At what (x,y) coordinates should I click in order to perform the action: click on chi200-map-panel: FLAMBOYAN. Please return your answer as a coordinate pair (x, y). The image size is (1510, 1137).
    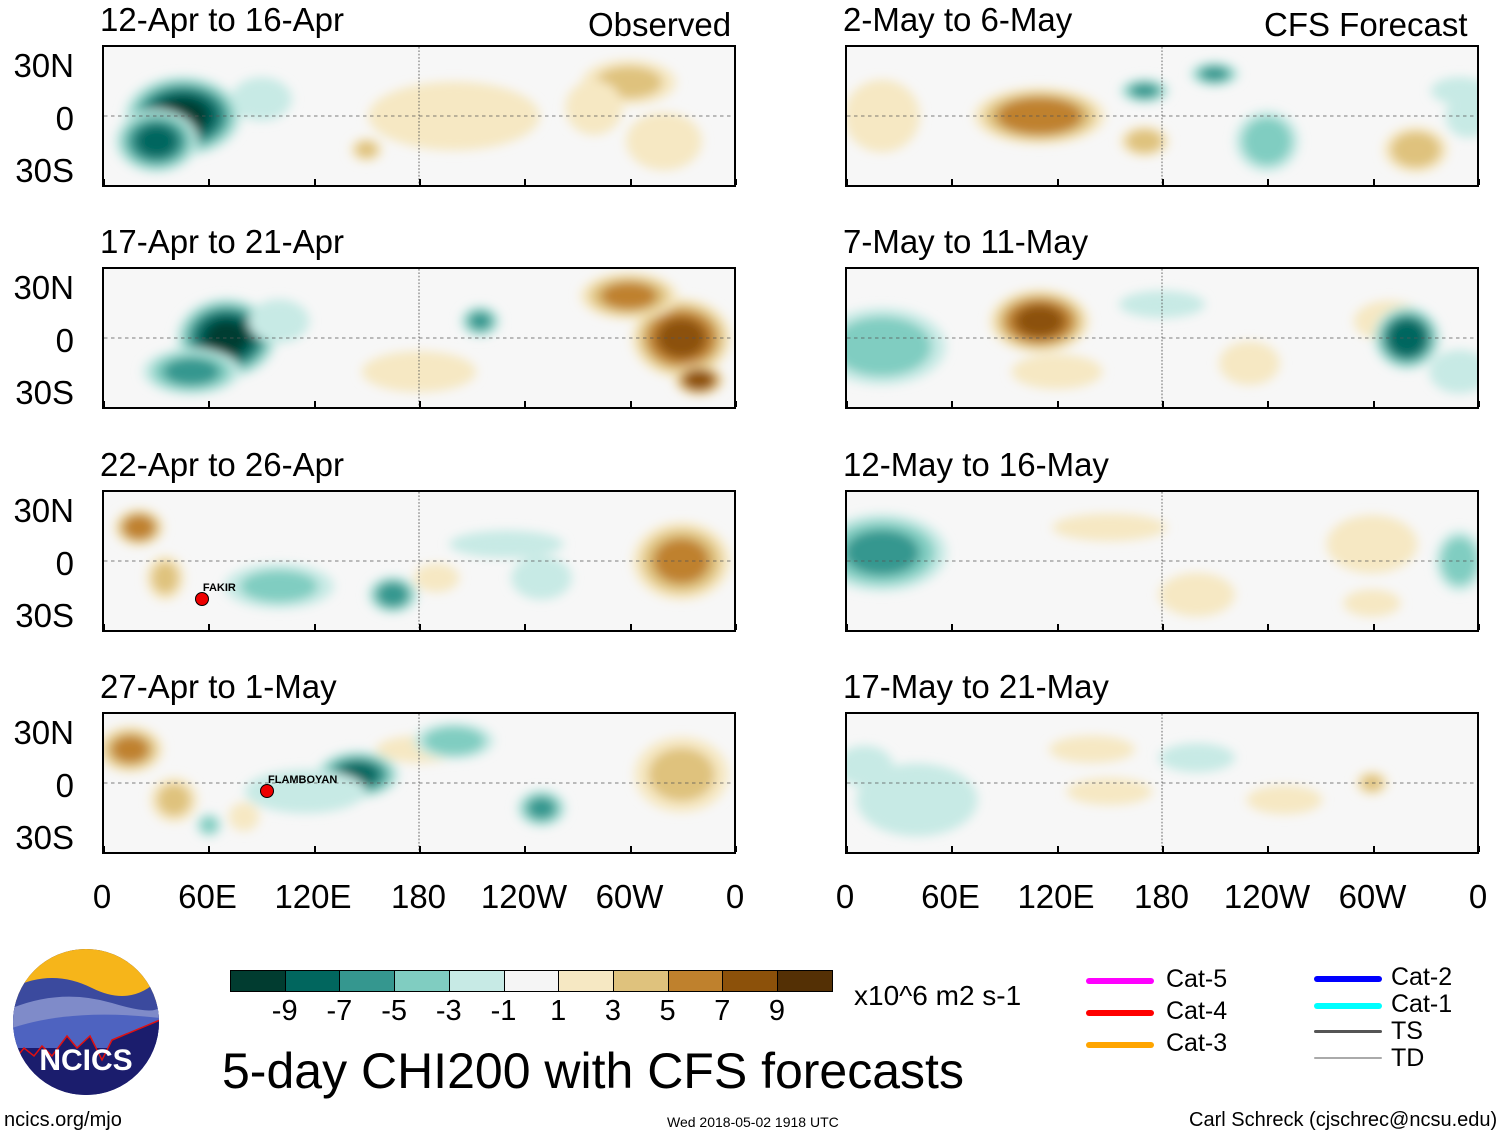
    Looking at the image, I should click on (419, 783).